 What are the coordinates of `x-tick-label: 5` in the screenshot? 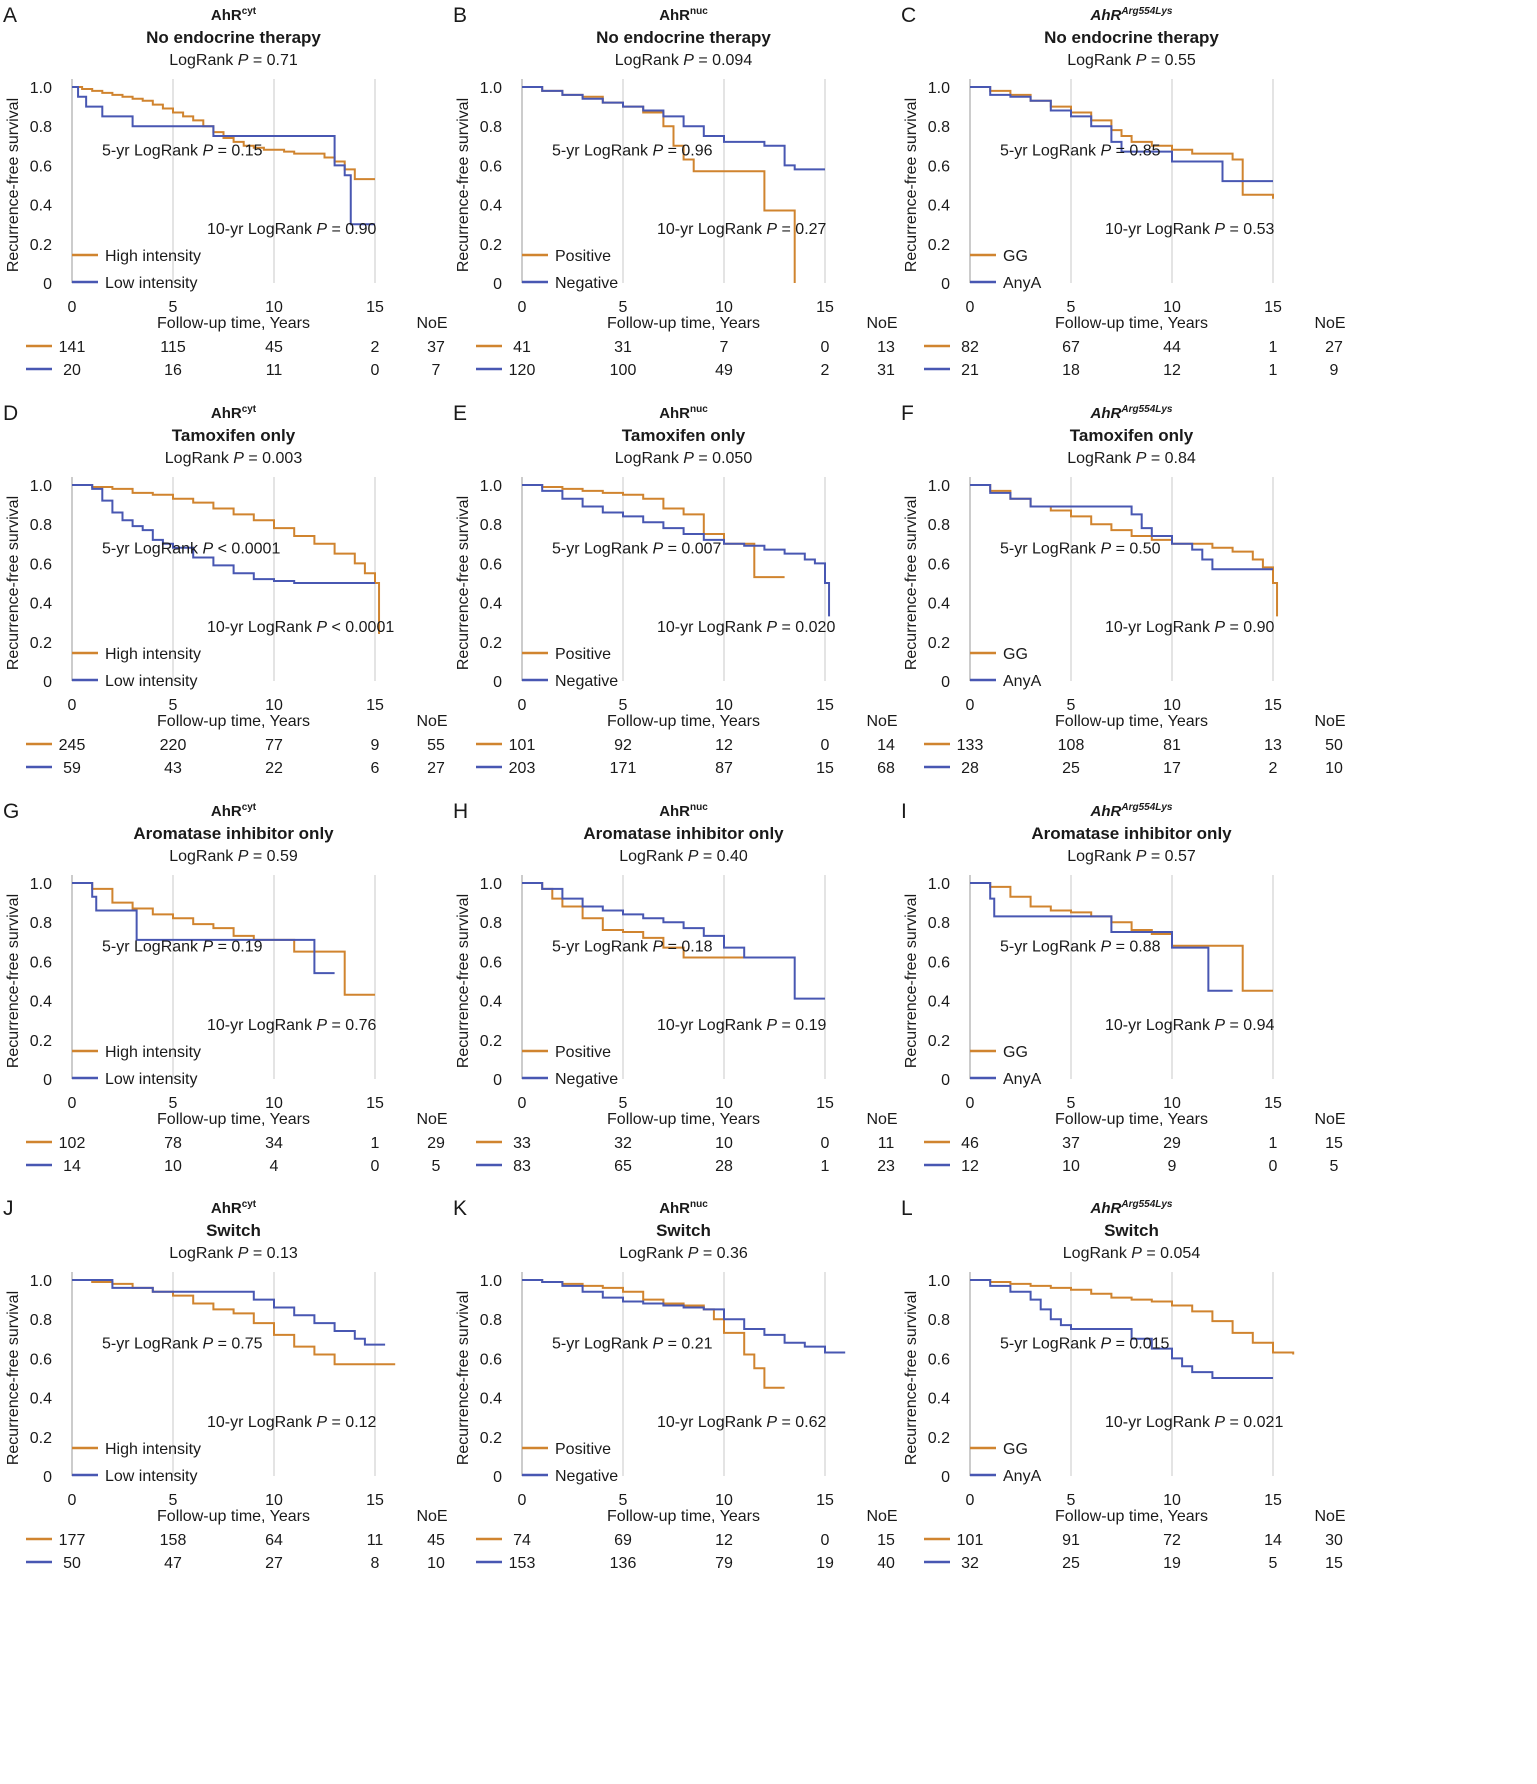 It's located at (623, 705).